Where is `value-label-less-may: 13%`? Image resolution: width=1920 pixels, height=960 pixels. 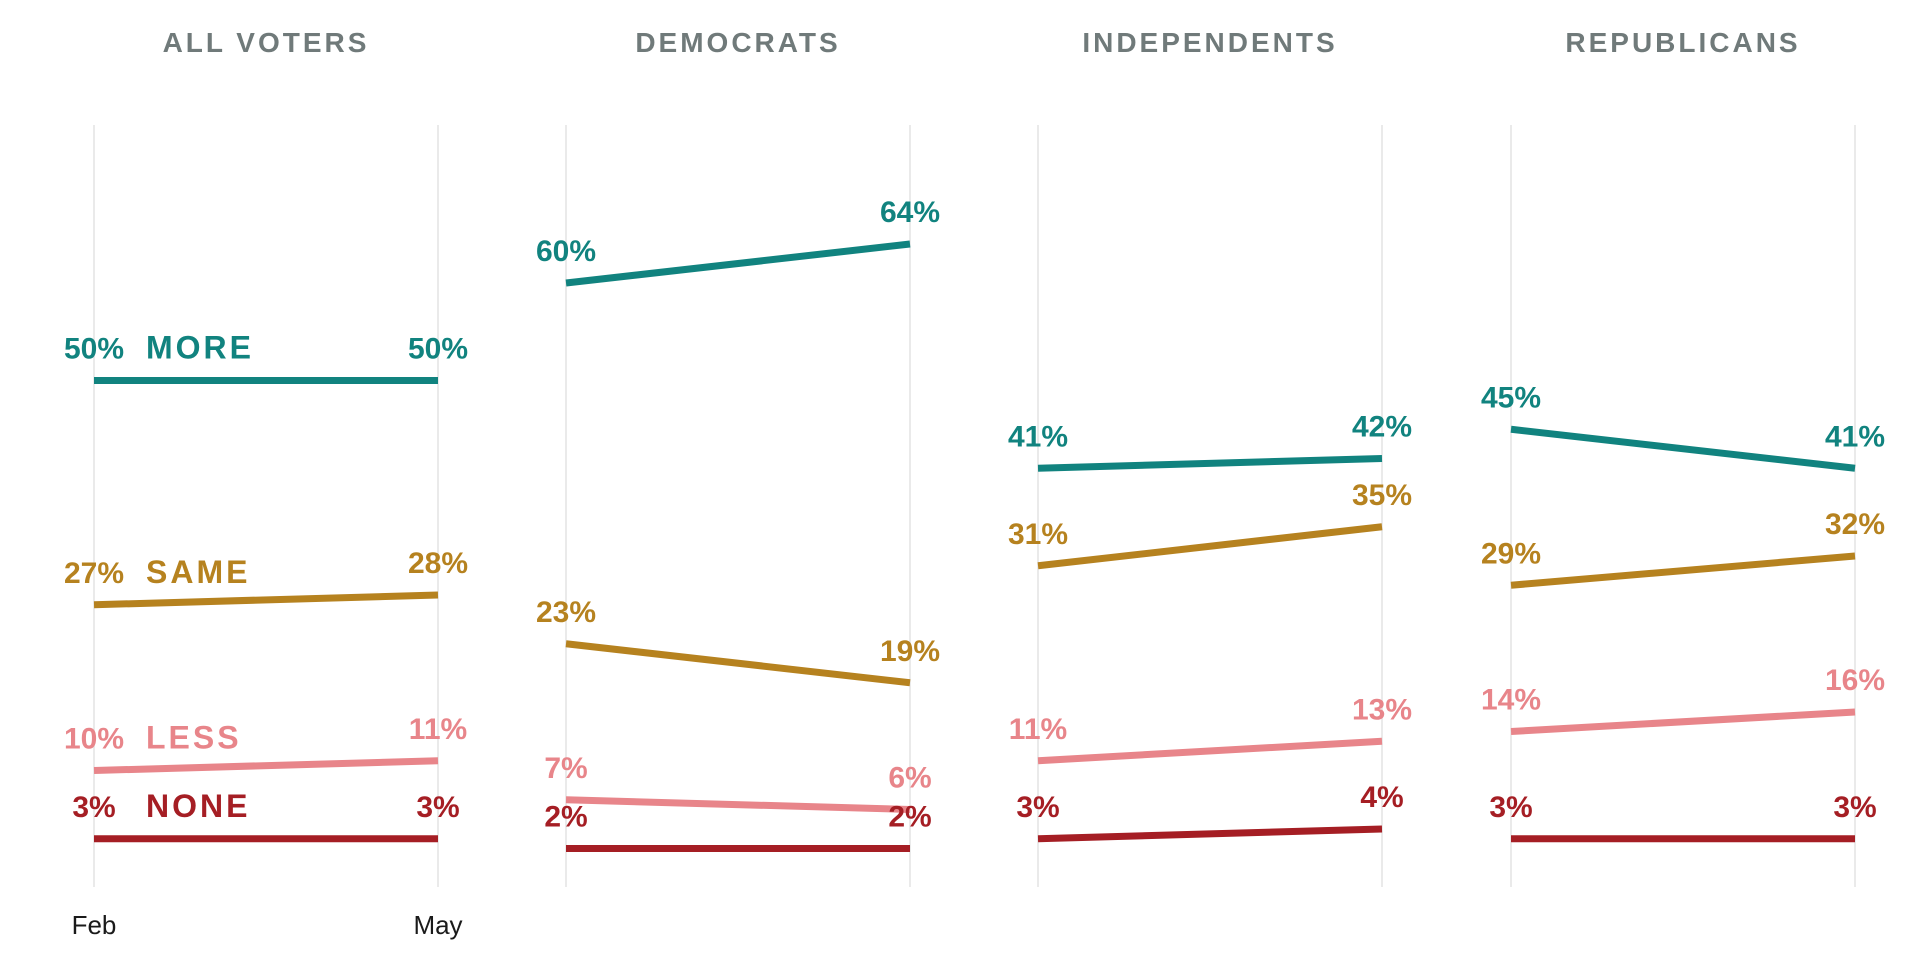 value-label-less-may: 13% is located at coordinates (1382, 709).